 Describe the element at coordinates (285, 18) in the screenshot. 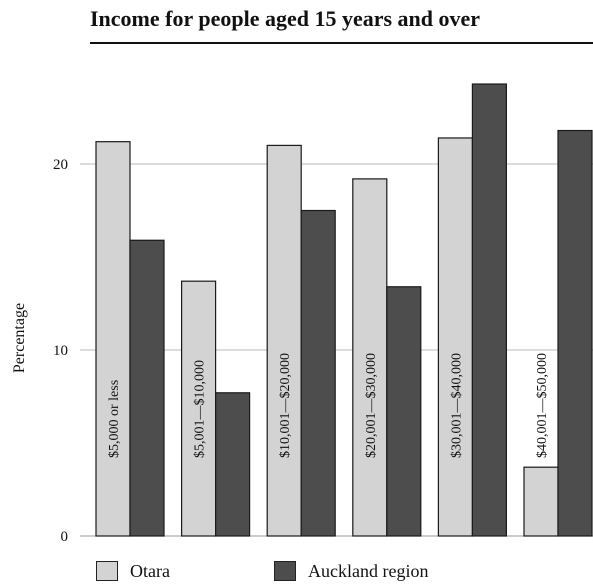

I see `chart-title: Income for people aged 15 years and over` at that location.